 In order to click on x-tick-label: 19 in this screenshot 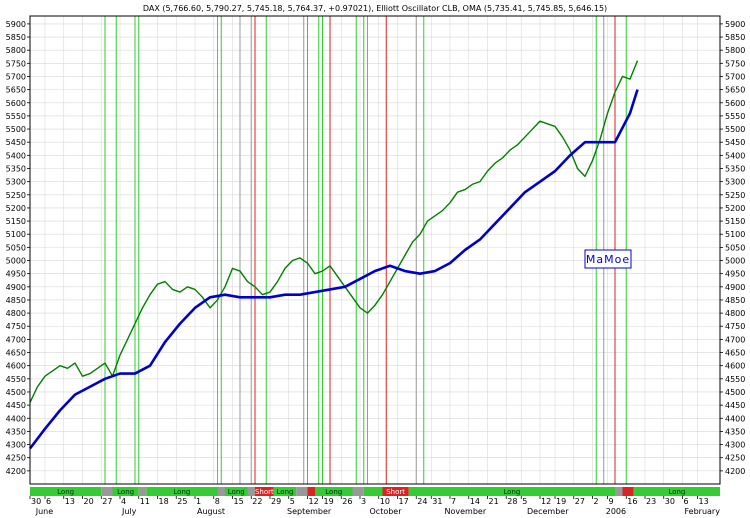, I will do `click(561, 501)`.